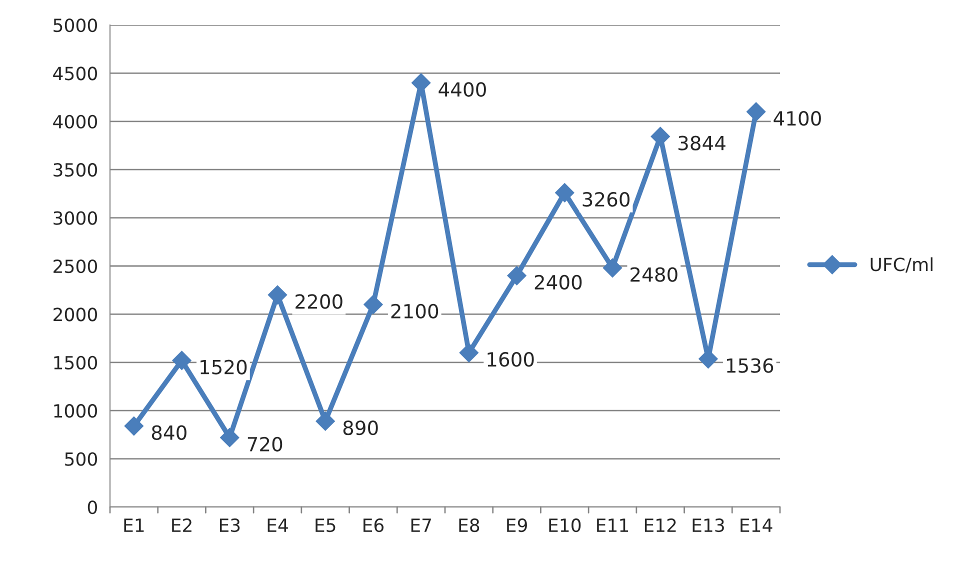 The image size is (958, 578). I want to click on data-label: 720, so click(265, 444).